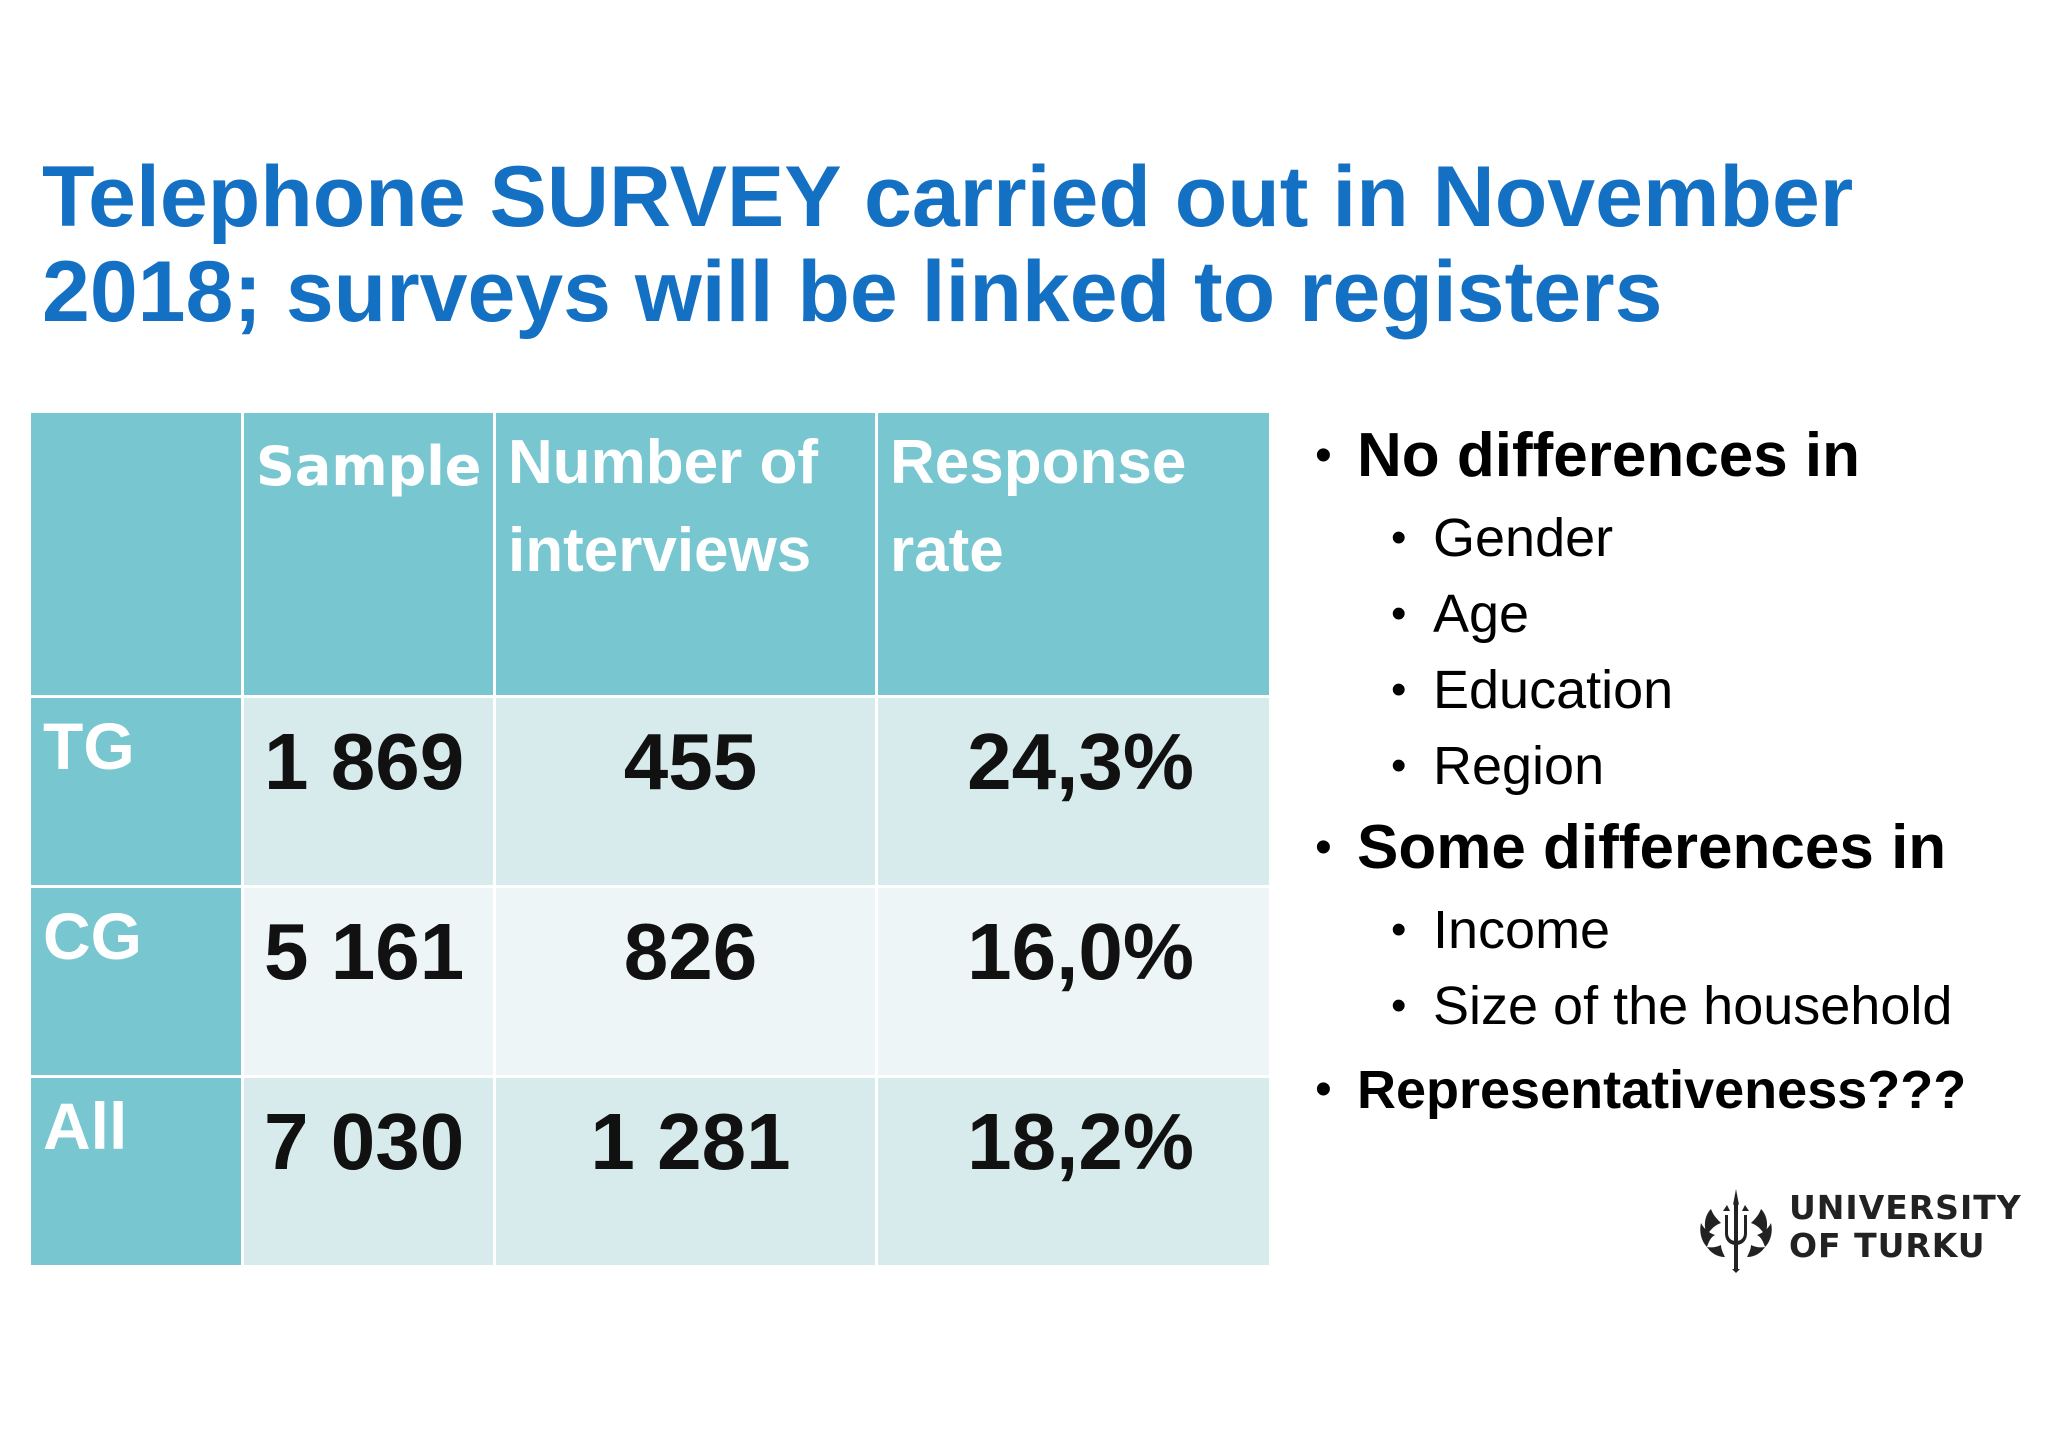 The height and width of the screenshot is (1448, 2048). What do you see at coordinates (1675, 538) in the screenshot?
I see `sub-bullet-gender: • Gender` at bounding box center [1675, 538].